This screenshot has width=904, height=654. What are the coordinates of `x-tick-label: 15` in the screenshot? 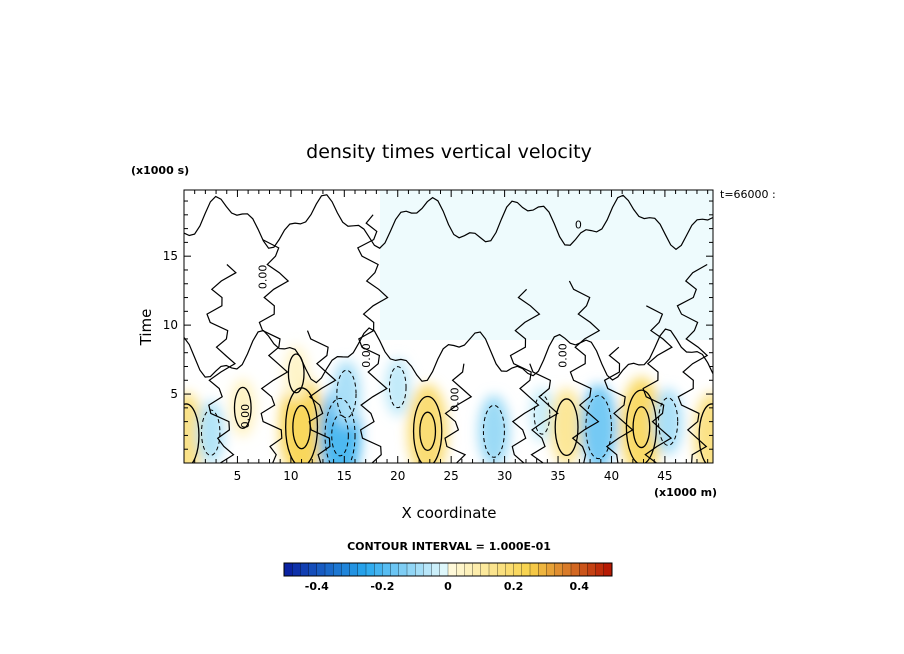 It's located at (344, 476).